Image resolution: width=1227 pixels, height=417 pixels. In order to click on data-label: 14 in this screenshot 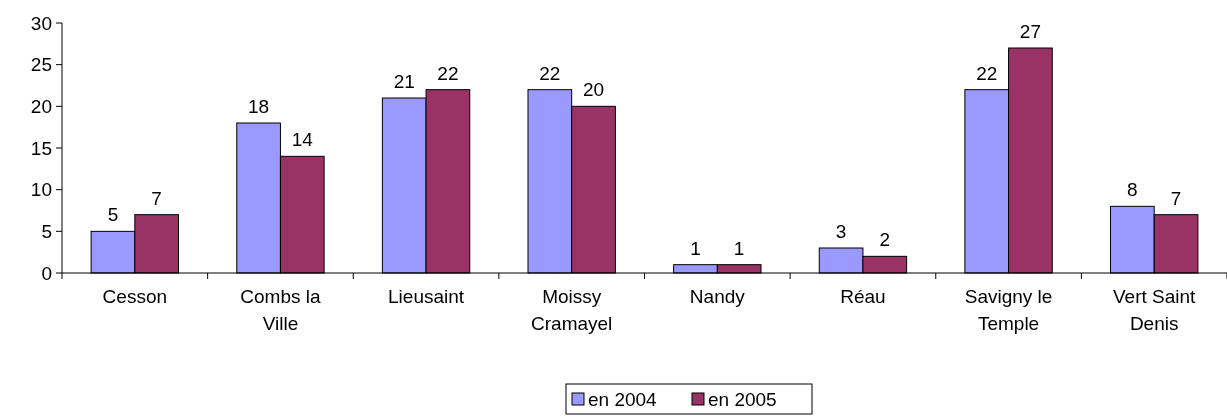, I will do `click(302, 140)`.